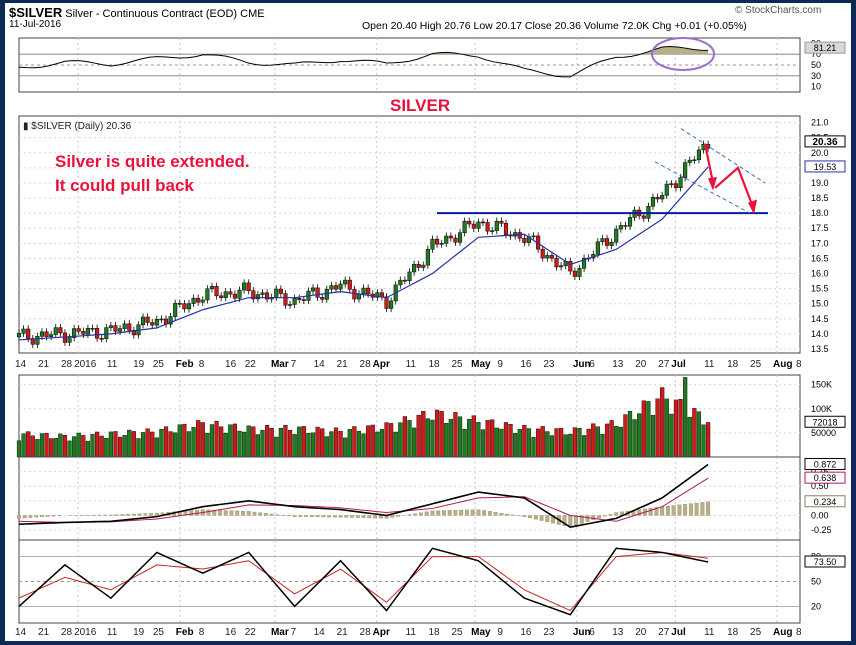  Describe the element at coordinates (77, 126) in the screenshot. I see `price-series-label: ▮ $SILVER (Daily) 20.36` at that location.